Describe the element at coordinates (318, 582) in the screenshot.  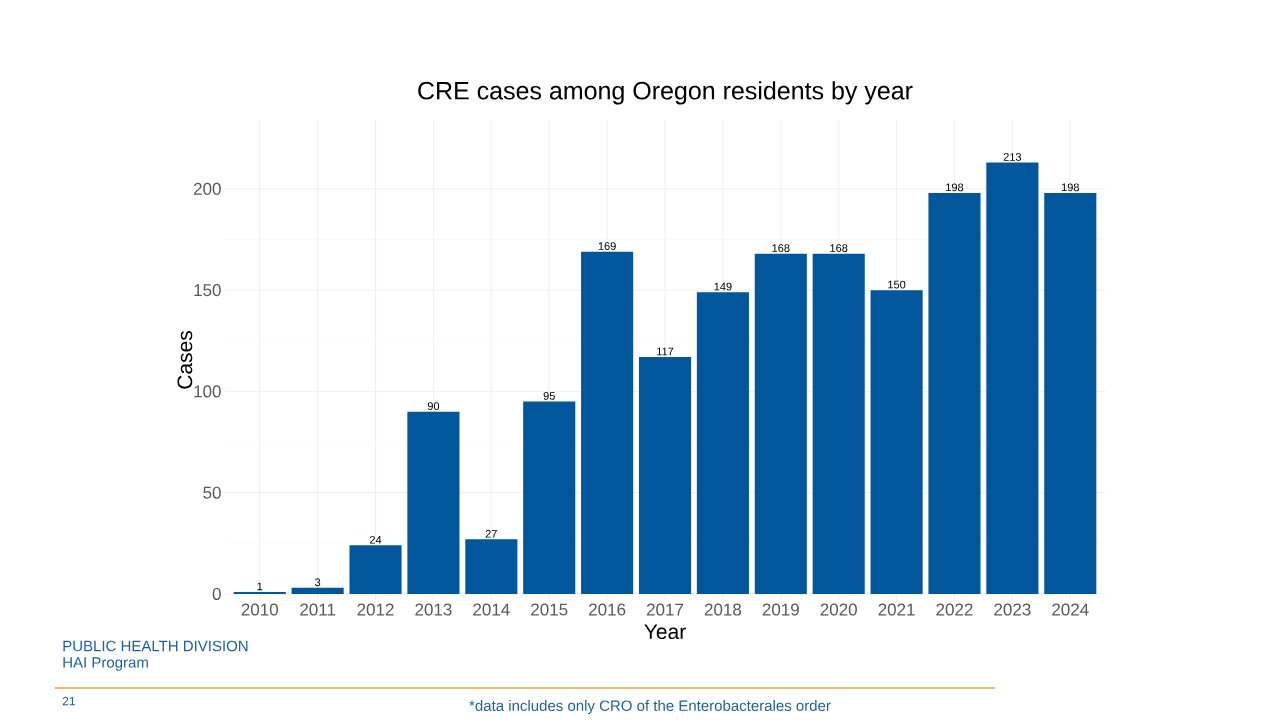
I see `data-label: 3` at that location.